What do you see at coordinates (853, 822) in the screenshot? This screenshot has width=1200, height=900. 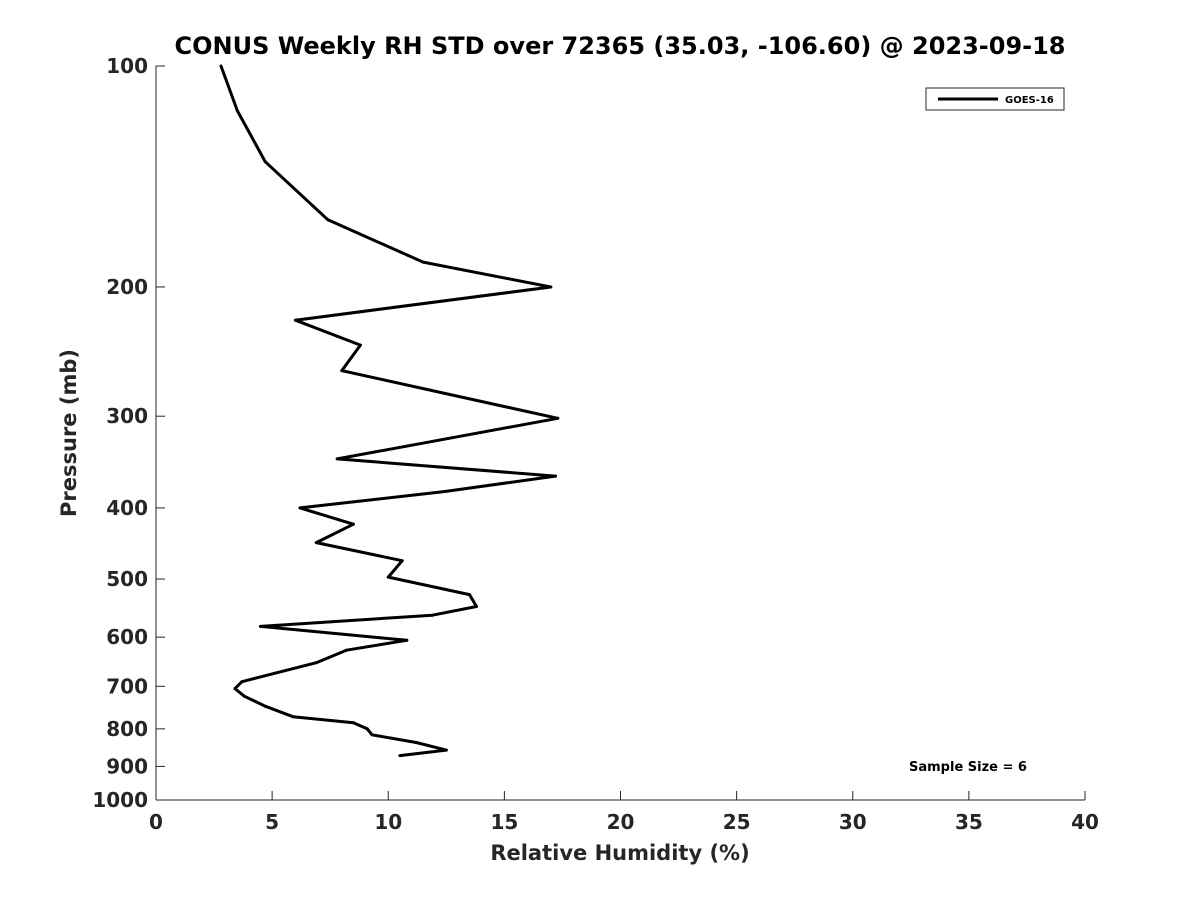 I see `x-tick-label: 30` at bounding box center [853, 822].